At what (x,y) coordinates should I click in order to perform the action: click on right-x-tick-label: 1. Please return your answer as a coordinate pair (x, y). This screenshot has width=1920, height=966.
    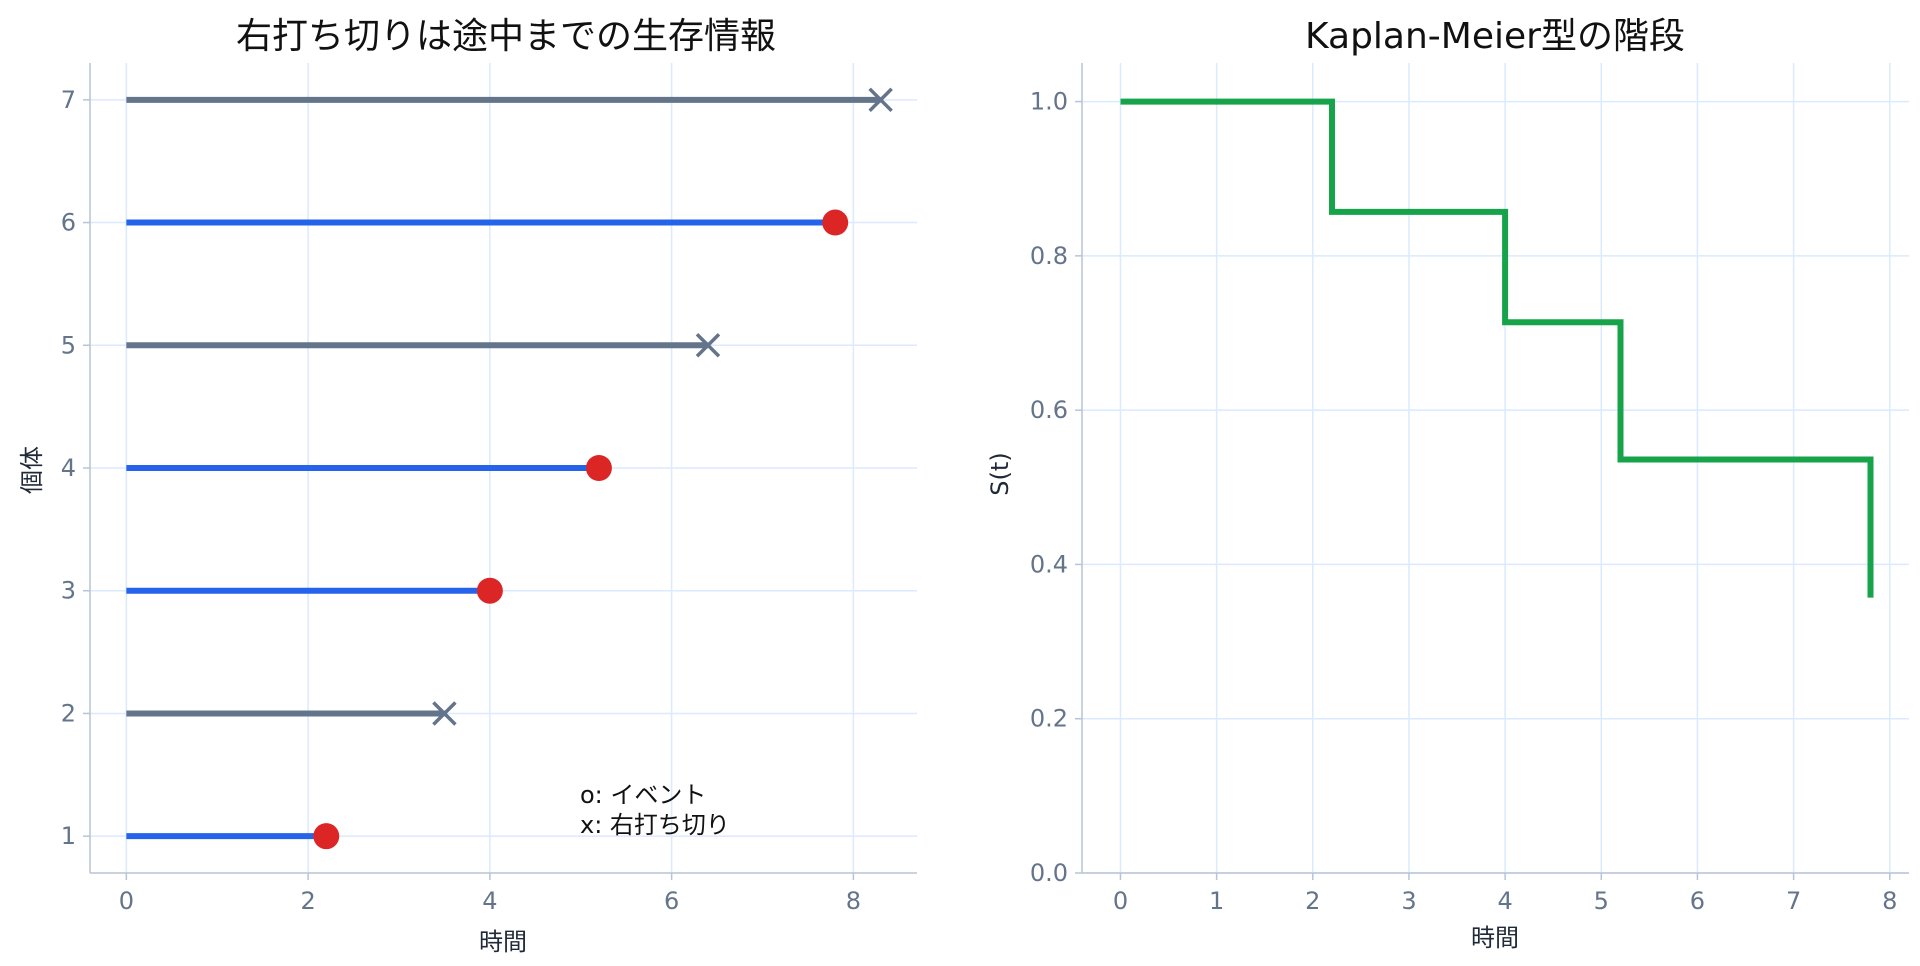
    Looking at the image, I should click on (1216, 901).